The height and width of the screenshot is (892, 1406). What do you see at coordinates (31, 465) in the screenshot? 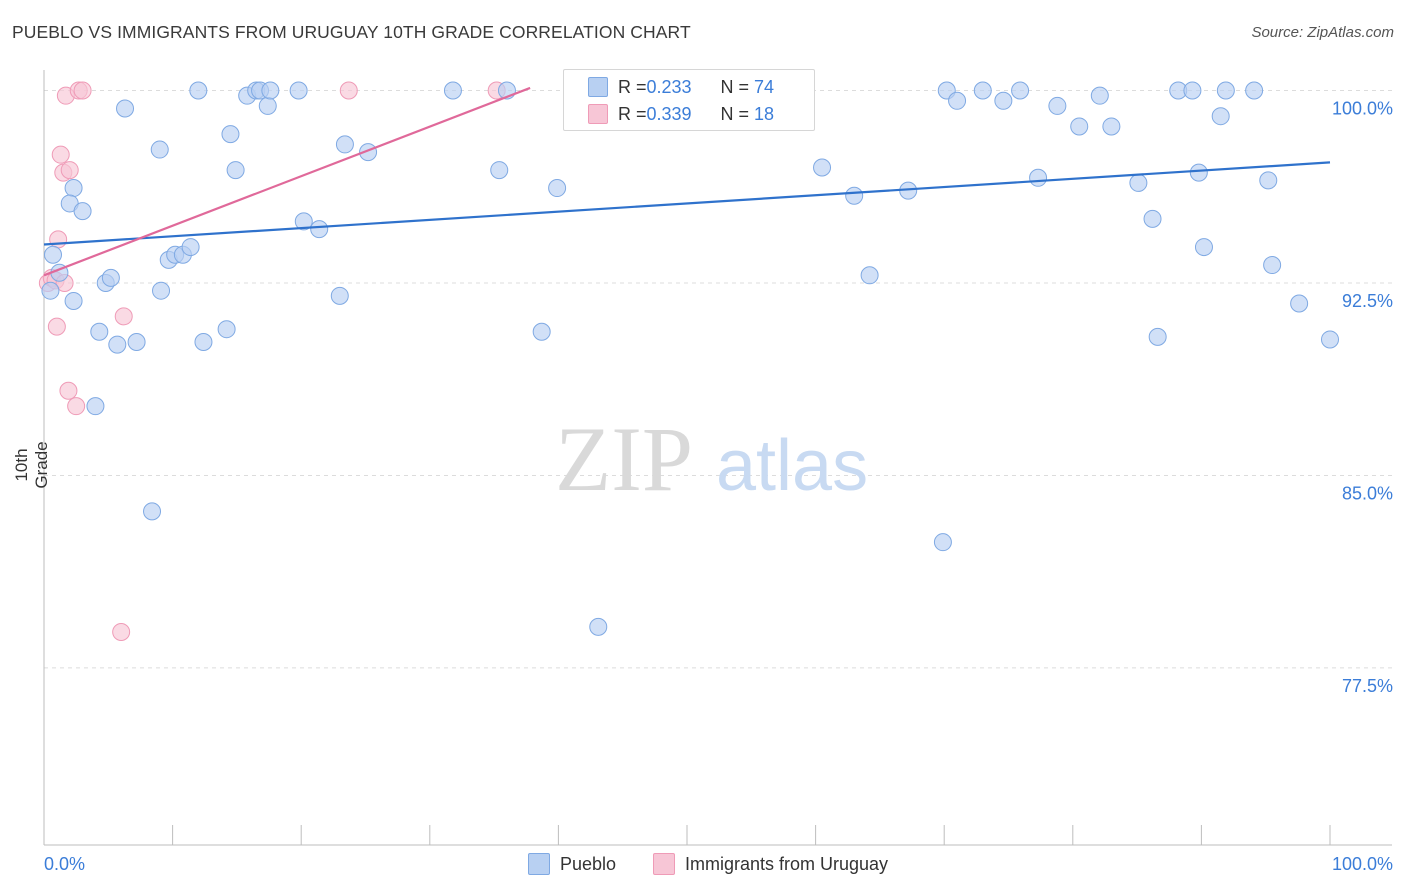
I see `y-axis-title: 10th Grade` at bounding box center [31, 465].